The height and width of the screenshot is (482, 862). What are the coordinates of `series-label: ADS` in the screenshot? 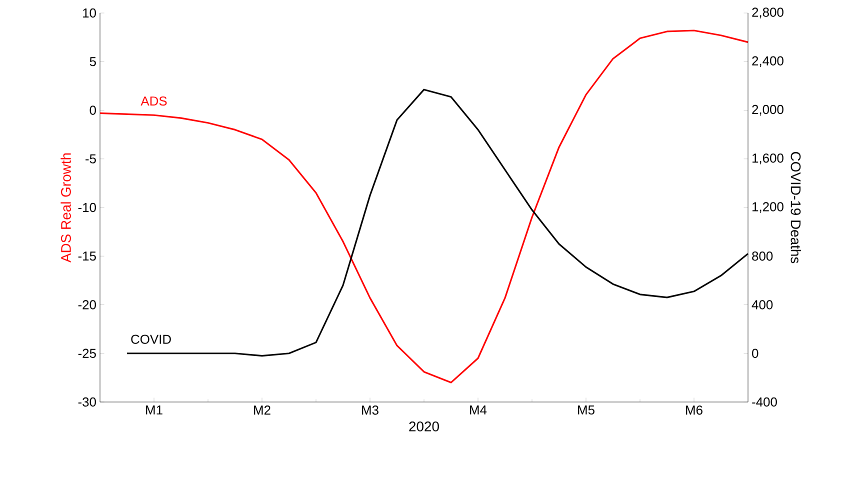 It's located at (153, 101).